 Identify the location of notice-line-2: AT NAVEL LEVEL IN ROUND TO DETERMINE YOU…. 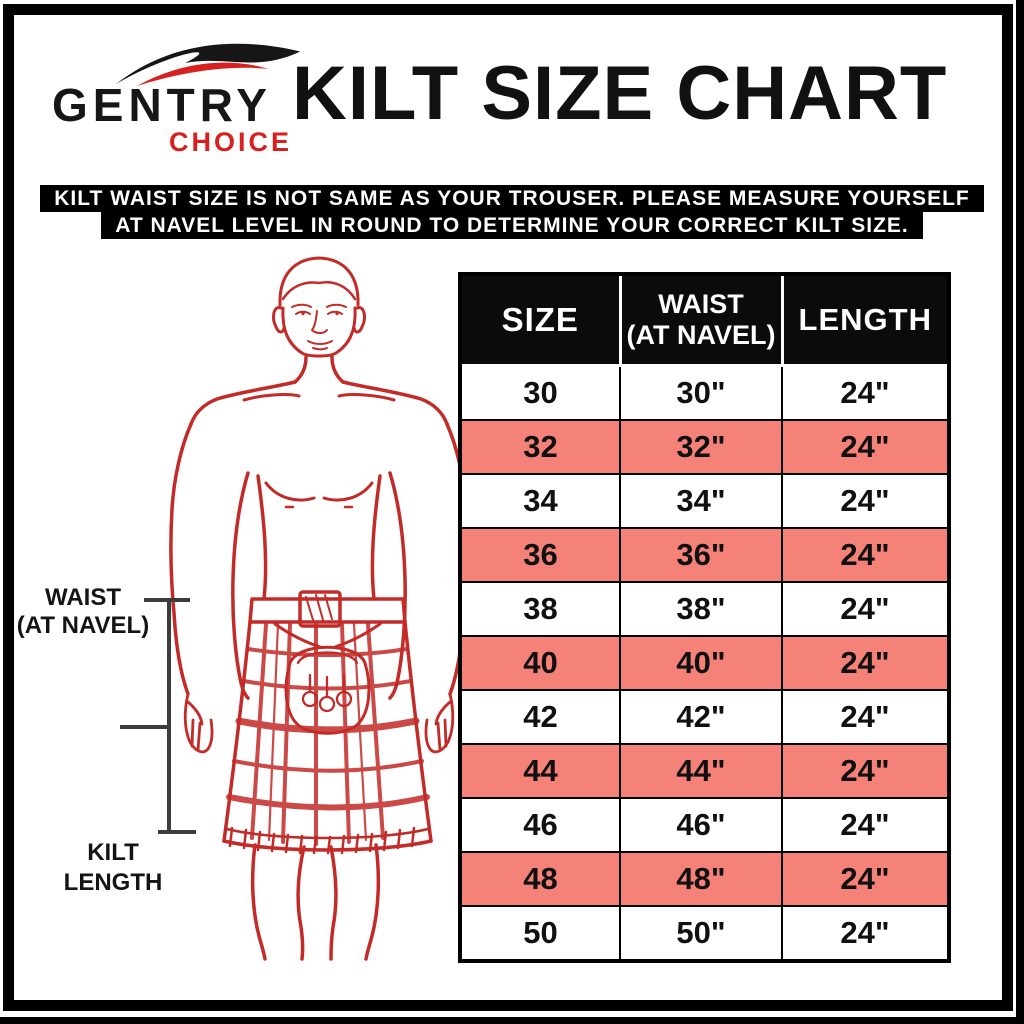
(512, 225).